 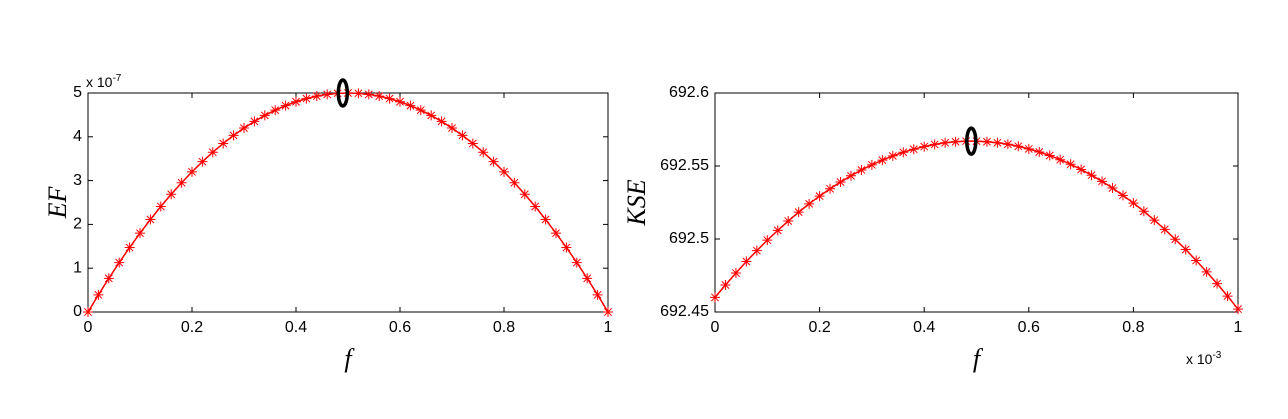 What do you see at coordinates (684, 165) in the screenshot?
I see `y-tick-label: 692.55` at bounding box center [684, 165].